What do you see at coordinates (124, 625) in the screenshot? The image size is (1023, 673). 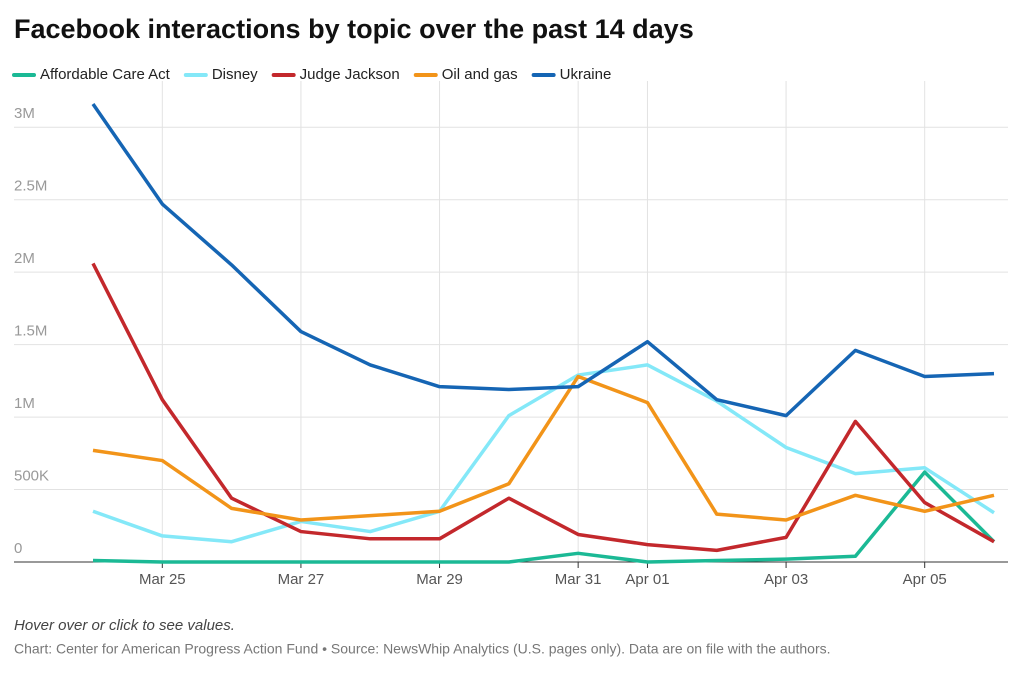 I see `note: Hover over or click to see values.` at bounding box center [124, 625].